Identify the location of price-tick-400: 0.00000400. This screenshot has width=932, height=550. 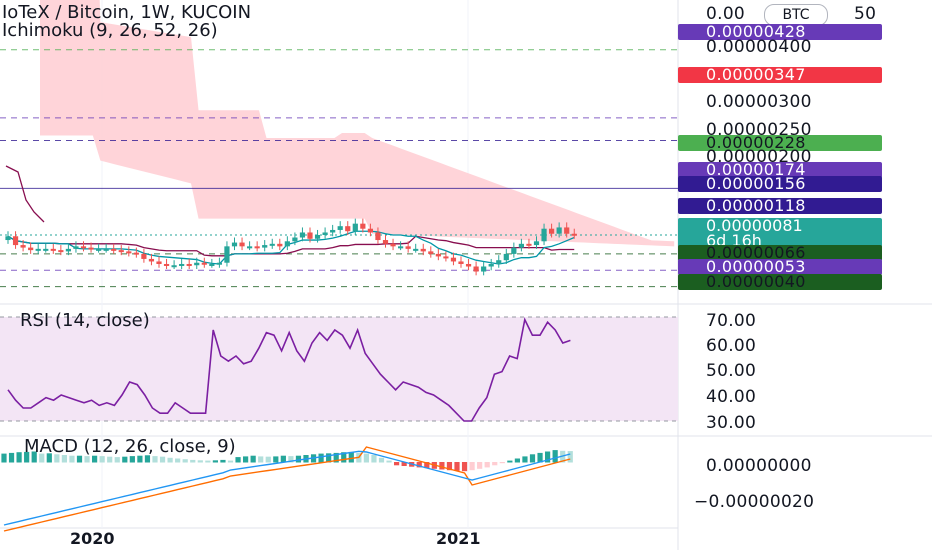
(759, 47).